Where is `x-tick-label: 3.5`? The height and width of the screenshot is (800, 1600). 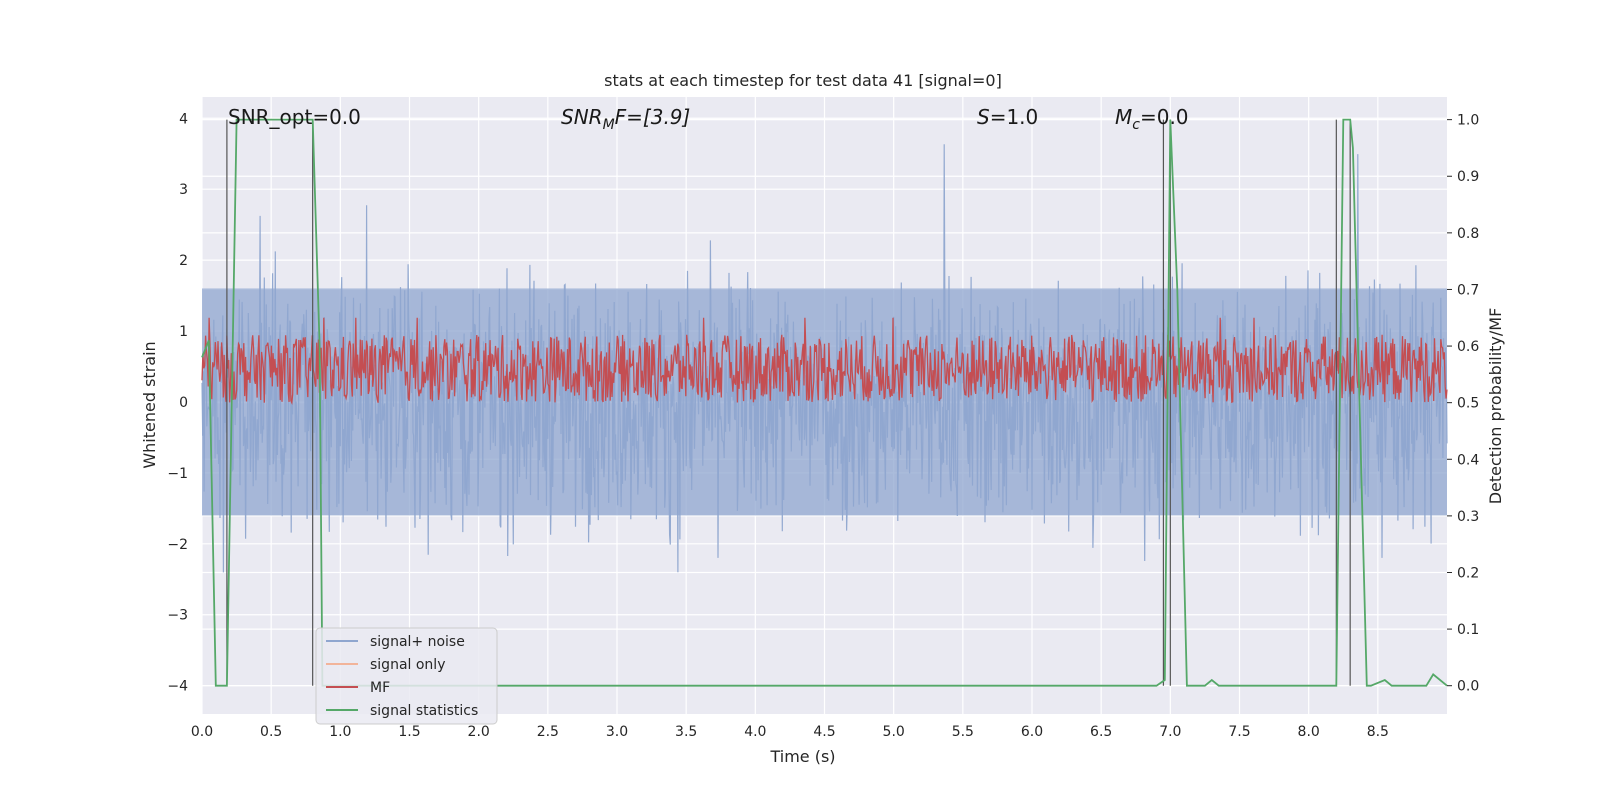
x-tick-label: 3.5 is located at coordinates (686, 732).